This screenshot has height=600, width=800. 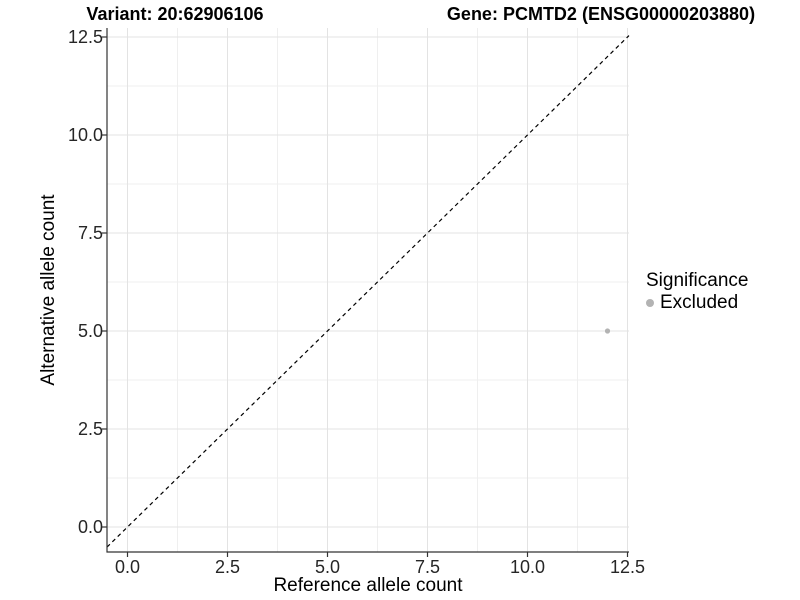 I want to click on y-tick-label: 0.0, so click(x=90, y=527).